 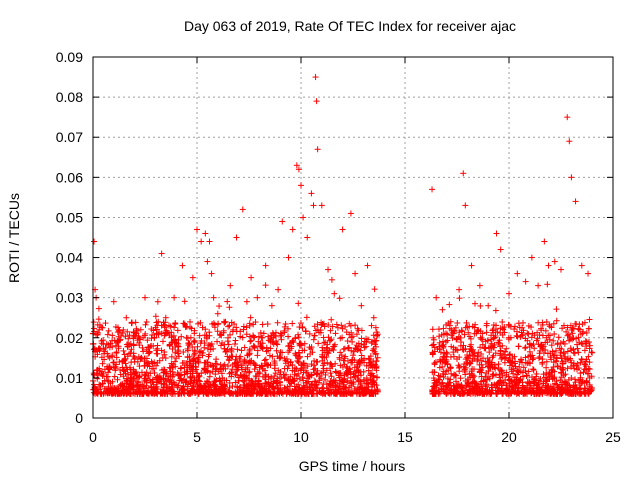 I want to click on y-tick-labels: 0 0.01 0.02 0.03 0.04 0.05 0.06 0.07 0.08 0.09, so click(x=69, y=237).